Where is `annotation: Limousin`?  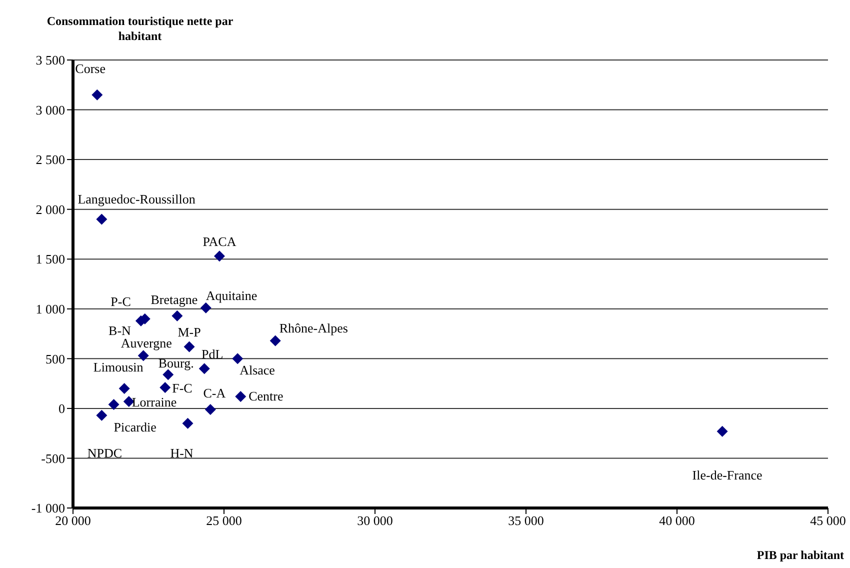 annotation: Limousin is located at coordinates (118, 367).